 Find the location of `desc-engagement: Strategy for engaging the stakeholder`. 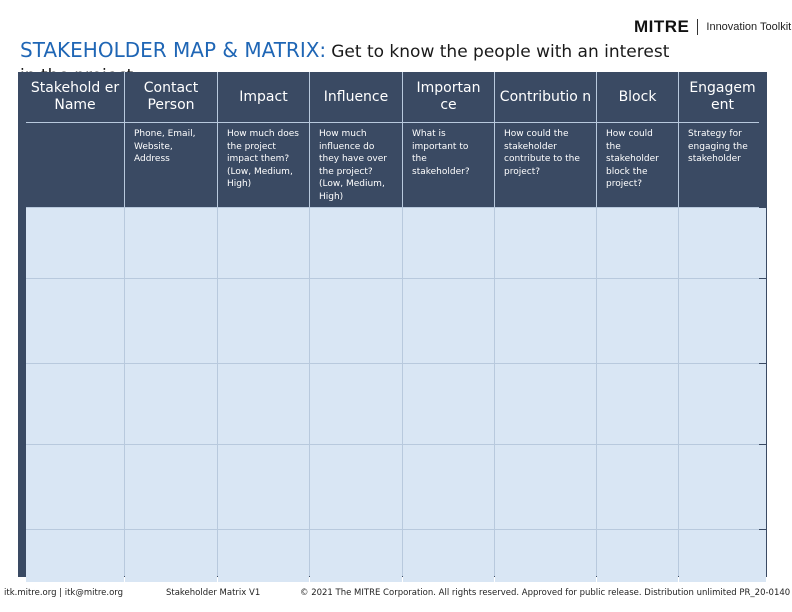

desc-engagement: Strategy for engaging the stakeholder is located at coordinates (722, 165).